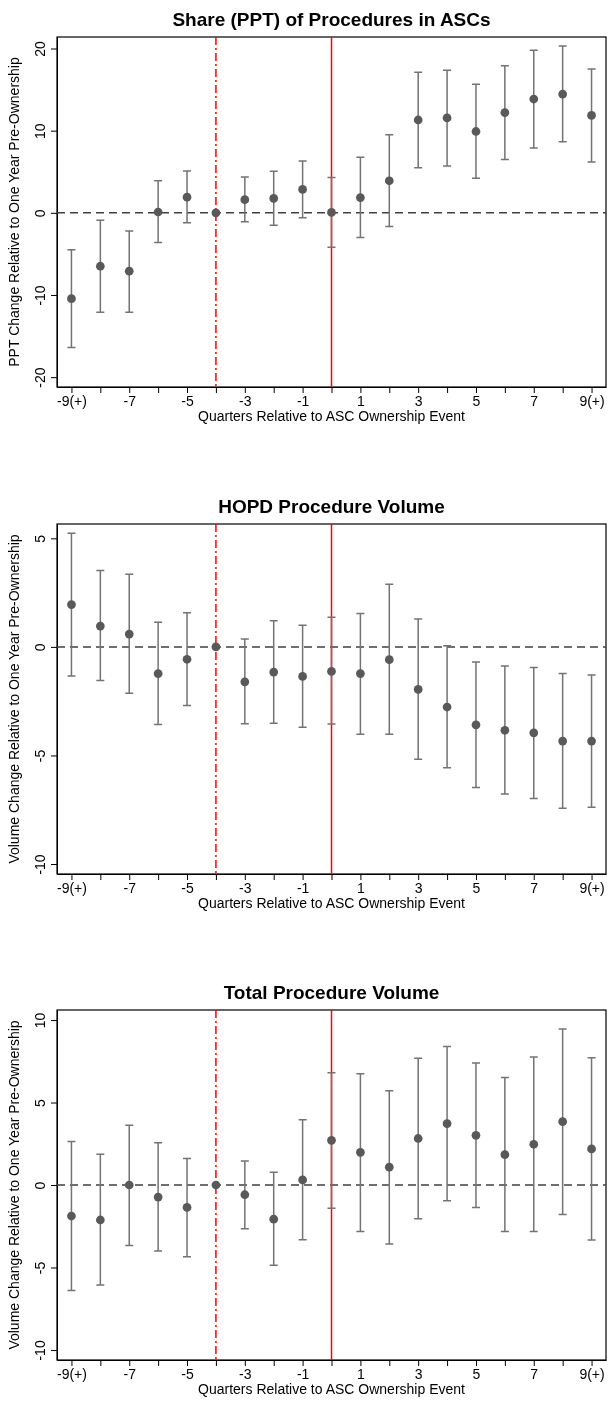 The height and width of the screenshot is (1405, 608). Describe the element at coordinates (331, 992) in the screenshot. I see `chart-title: Total Procedure Volume` at that location.